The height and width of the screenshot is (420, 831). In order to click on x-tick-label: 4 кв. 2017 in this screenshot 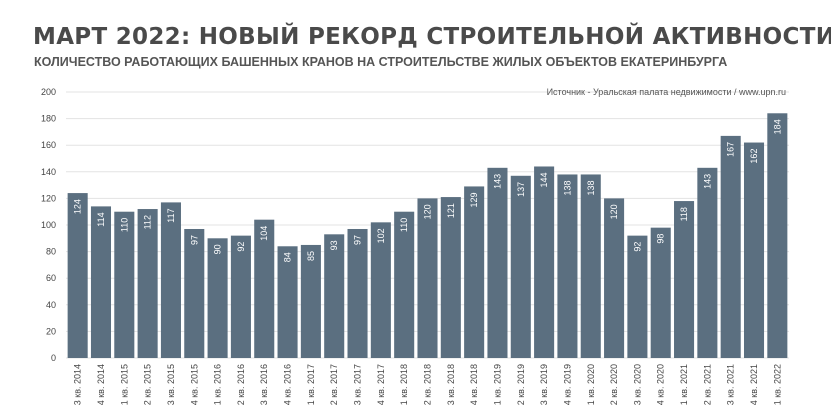, I will do `click(381, 384)`.